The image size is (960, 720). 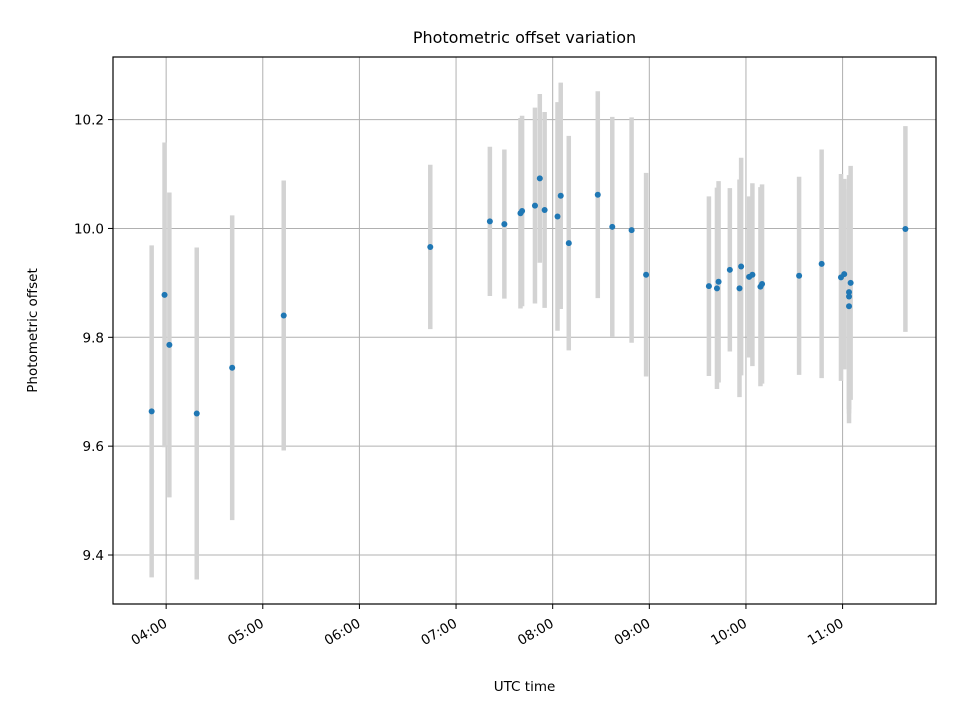 I want to click on y-tick-label: 10.2, so click(x=89, y=121).